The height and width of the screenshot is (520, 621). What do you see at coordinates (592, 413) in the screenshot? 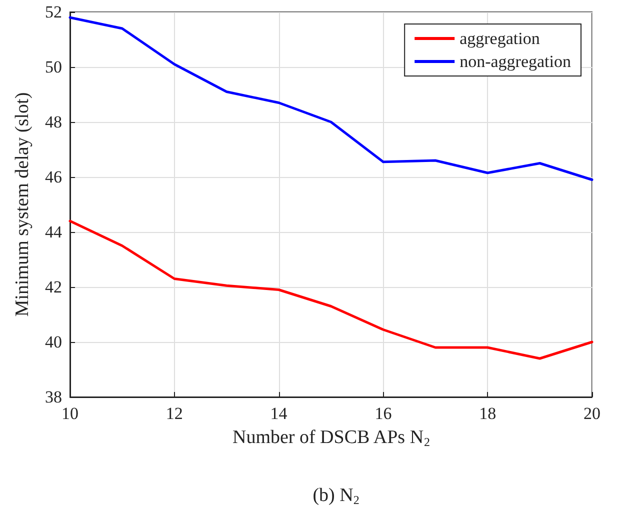
I see `x-tick-label: 20` at bounding box center [592, 413].